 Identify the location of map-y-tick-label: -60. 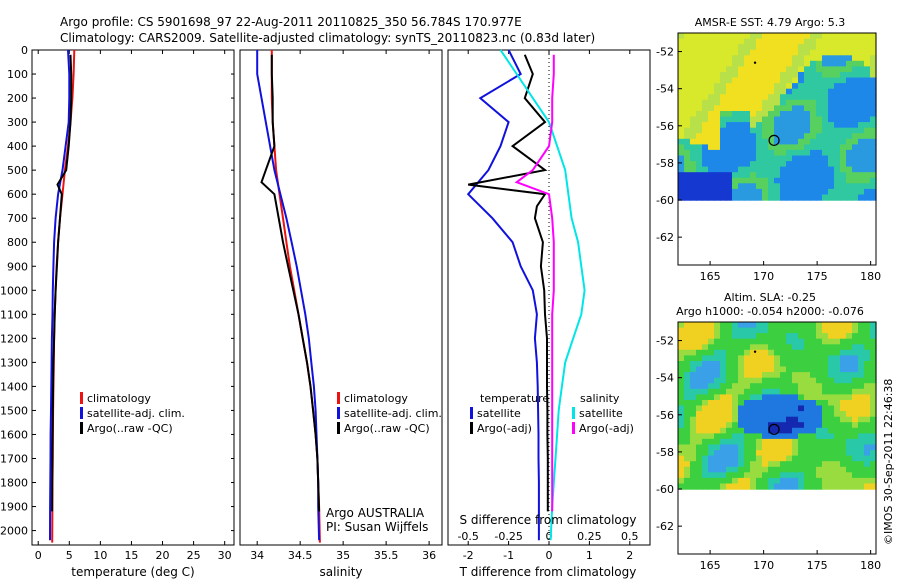
(665, 489).